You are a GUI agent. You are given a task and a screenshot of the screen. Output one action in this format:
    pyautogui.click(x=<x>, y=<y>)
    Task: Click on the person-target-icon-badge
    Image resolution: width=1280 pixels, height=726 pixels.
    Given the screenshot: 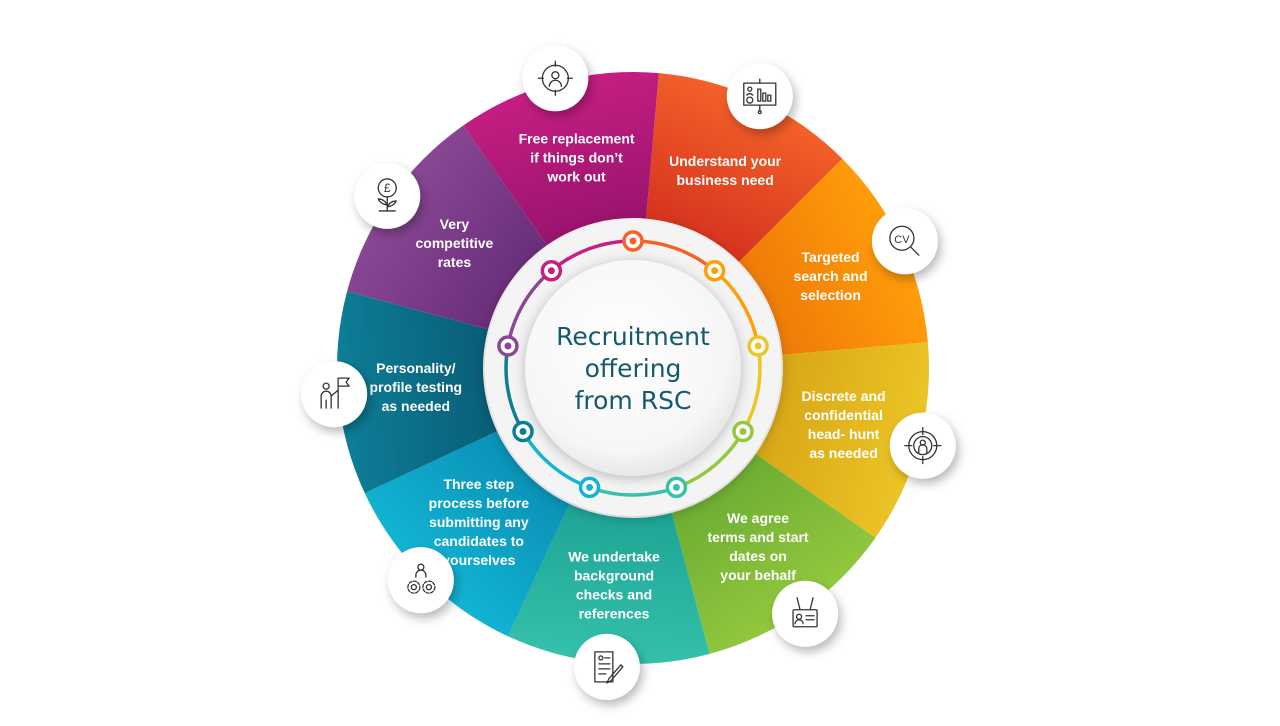 What is the action you would take?
    pyautogui.click(x=555, y=78)
    